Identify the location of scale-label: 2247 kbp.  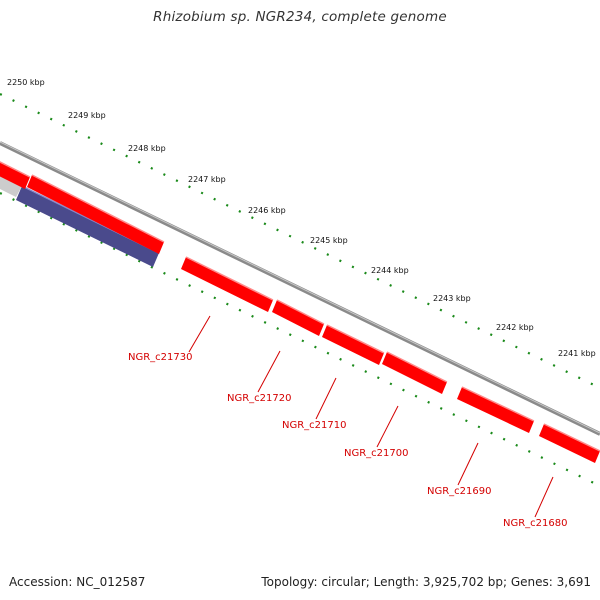
(207, 179).